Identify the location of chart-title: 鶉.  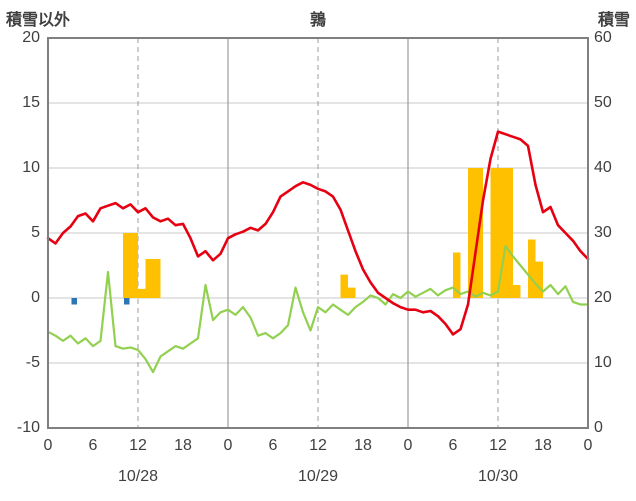
(318, 20).